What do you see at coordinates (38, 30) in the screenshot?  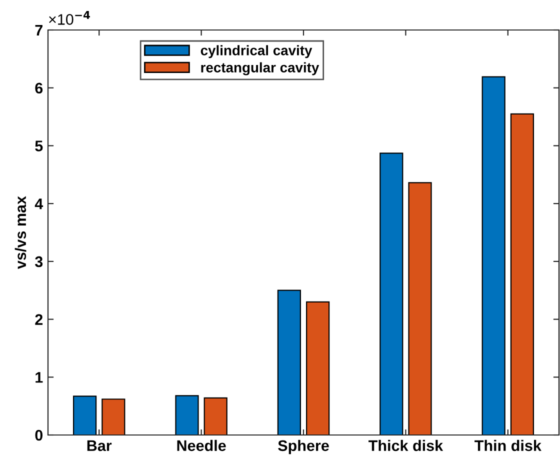 I see `y-tick-label: 7` at bounding box center [38, 30].